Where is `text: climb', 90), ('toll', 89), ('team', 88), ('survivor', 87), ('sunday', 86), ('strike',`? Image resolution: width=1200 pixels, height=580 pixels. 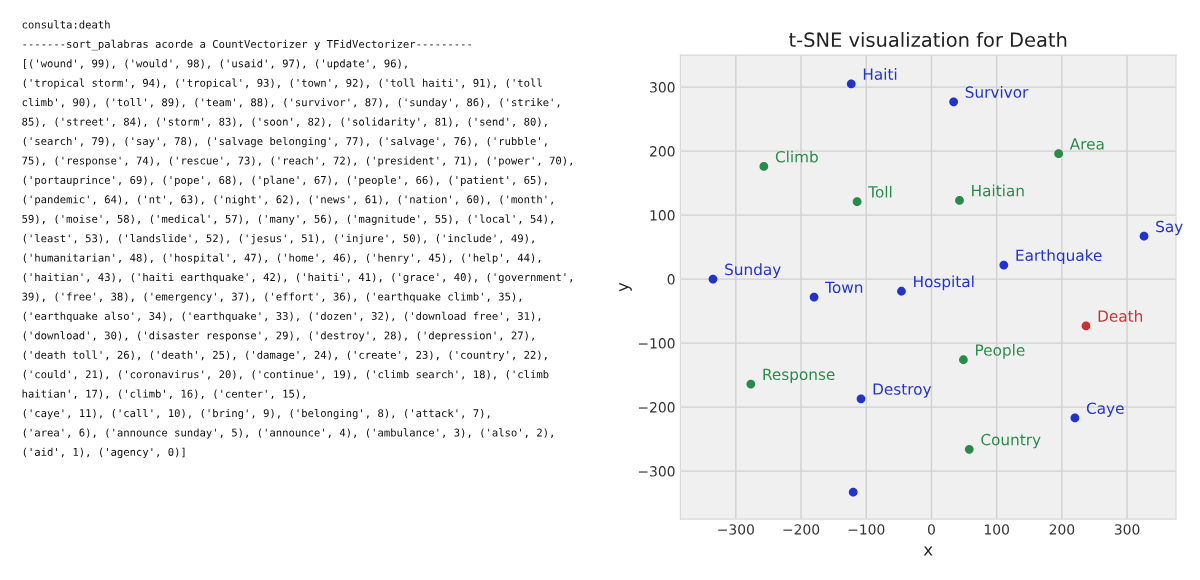 text: climb', 90), ('toll', 89), ('team', 88), ('survivor', 87), ('sunday', 86), ('strike', is located at coordinates (291, 103).